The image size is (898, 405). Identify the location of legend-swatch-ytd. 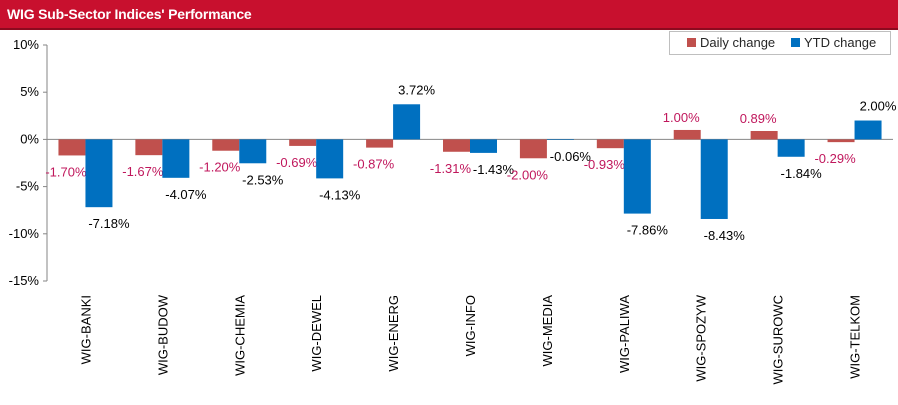
(795, 42).